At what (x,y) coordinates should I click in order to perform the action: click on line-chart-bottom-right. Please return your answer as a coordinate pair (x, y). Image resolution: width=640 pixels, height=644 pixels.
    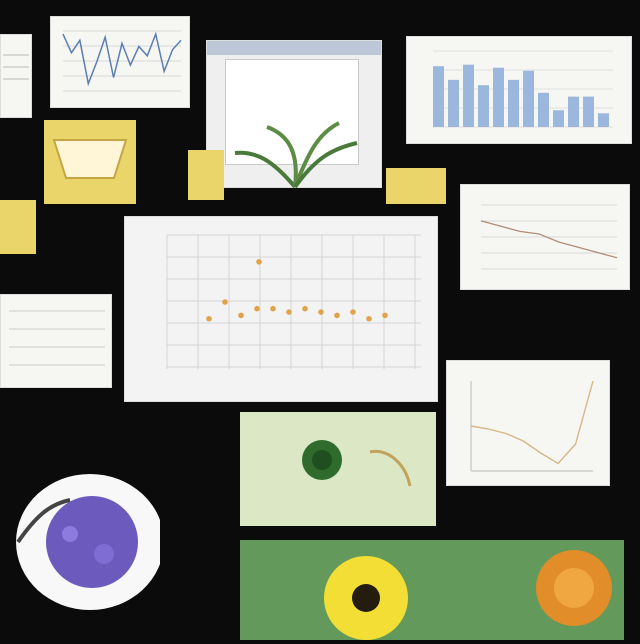
    Looking at the image, I should click on (532, 426).